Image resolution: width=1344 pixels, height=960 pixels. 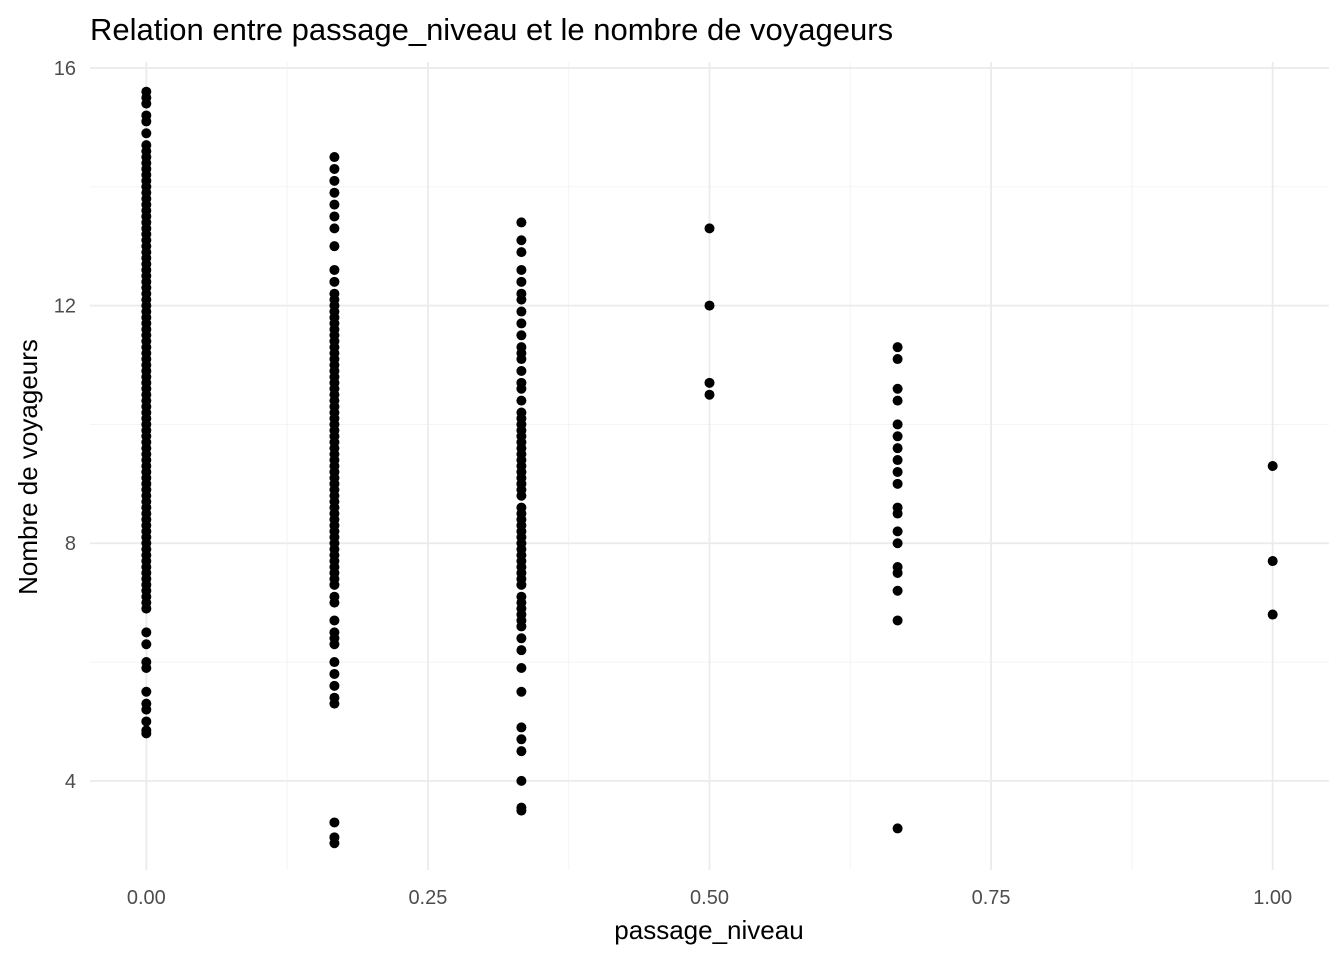 What do you see at coordinates (427, 898) in the screenshot?
I see `x-tick-label: 0.25` at bounding box center [427, 898].